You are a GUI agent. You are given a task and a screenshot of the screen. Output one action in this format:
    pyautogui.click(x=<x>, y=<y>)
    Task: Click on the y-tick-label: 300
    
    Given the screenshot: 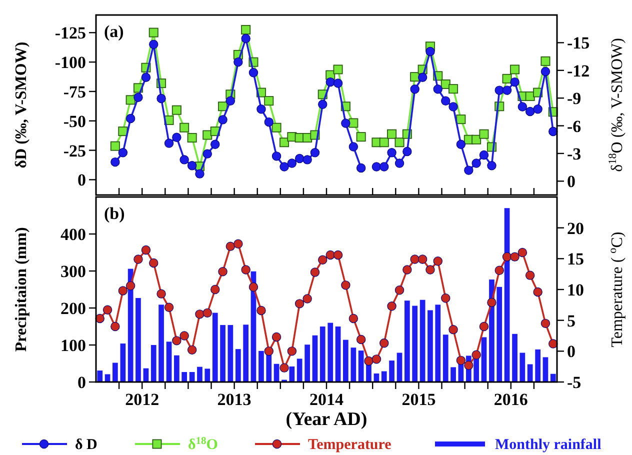 What is the action you would take?
    pyautogui.click(x=73, y=271)
    